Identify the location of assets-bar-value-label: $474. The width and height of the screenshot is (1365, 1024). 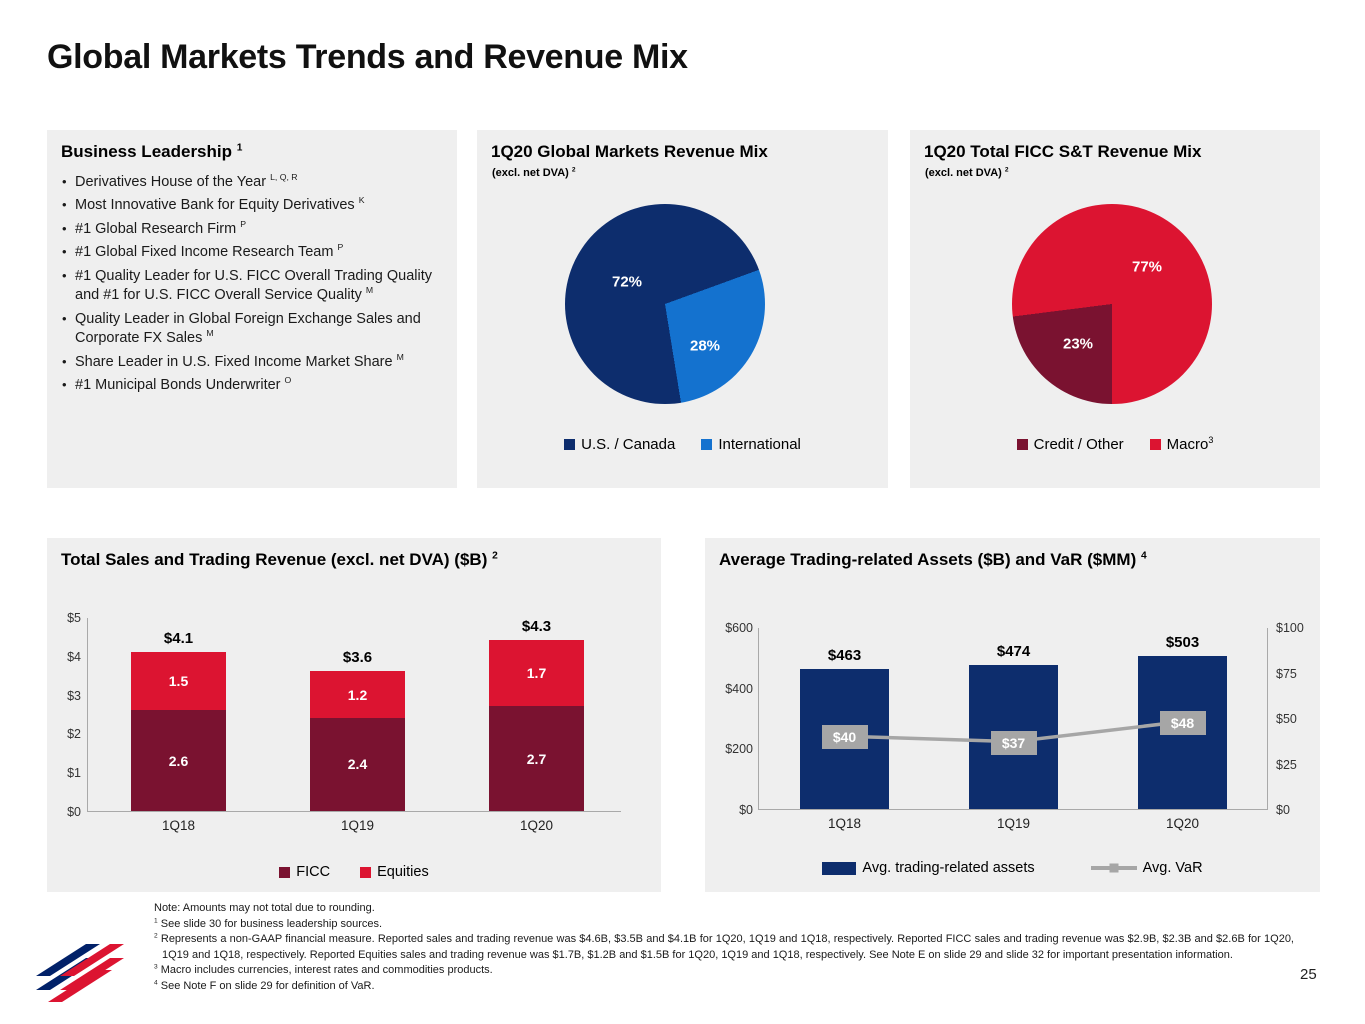
(1013, 652).